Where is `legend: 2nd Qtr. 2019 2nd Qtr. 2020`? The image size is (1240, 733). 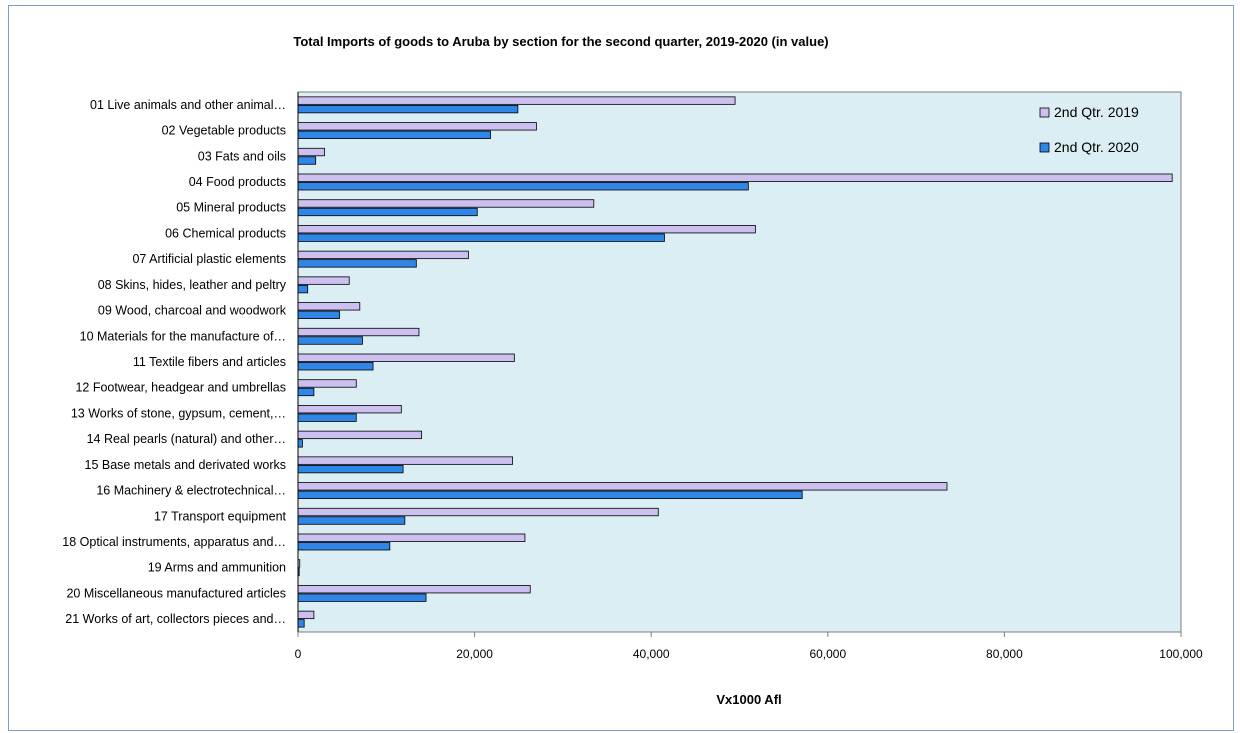
legend: 2nd Qtr. 2019 2nd Qtr. 2020 is located at coordinates (1089, 129).